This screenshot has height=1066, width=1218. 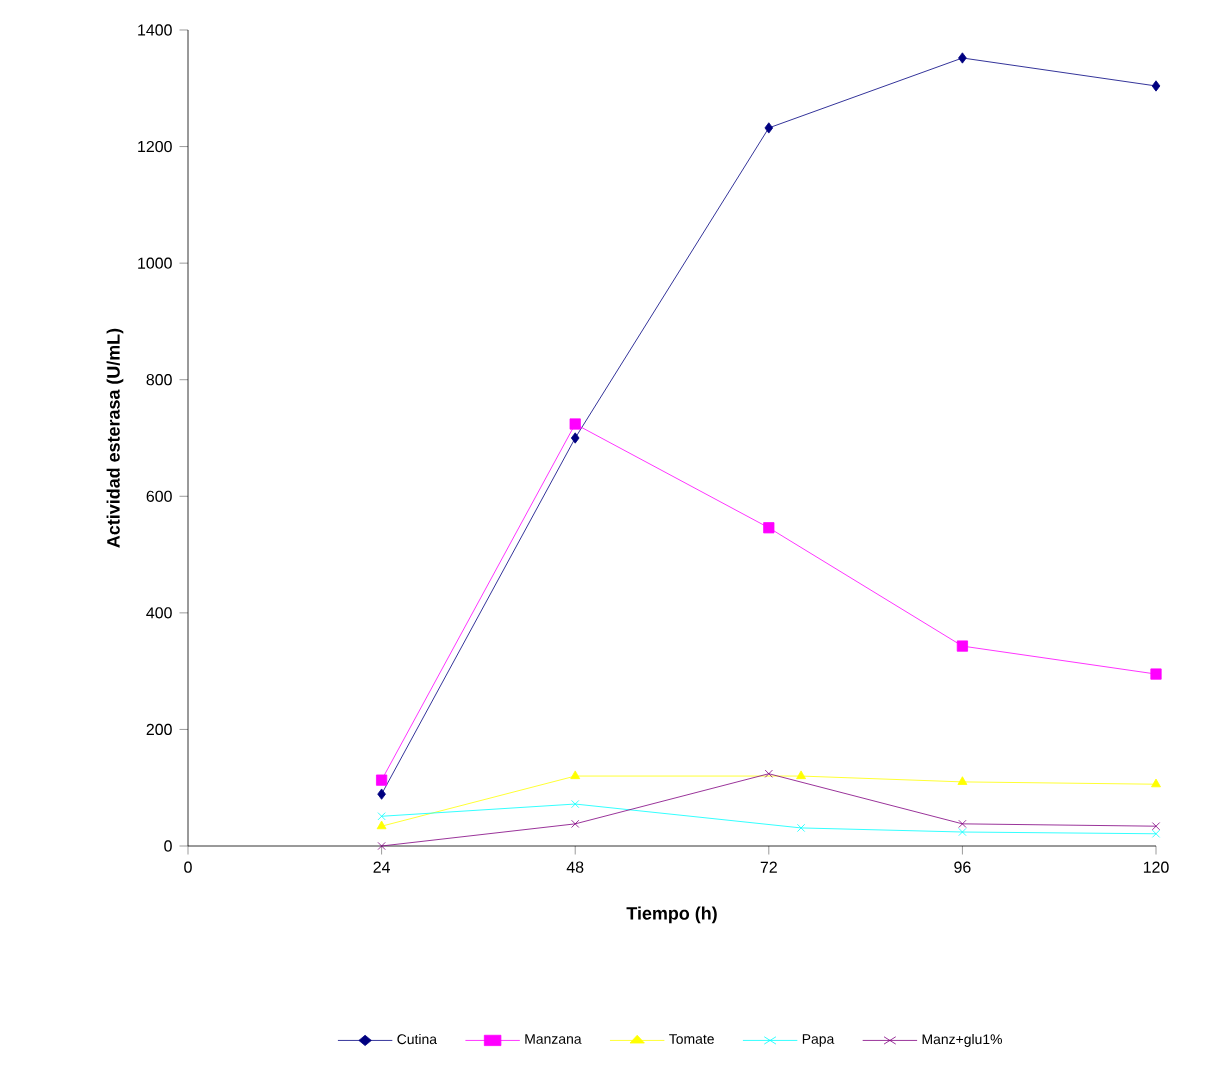 What do you see at coordinates (671, 915) in the screenshot?
I see `x-axis-title: Tiempo (h)` at bounding box center [671, 915].